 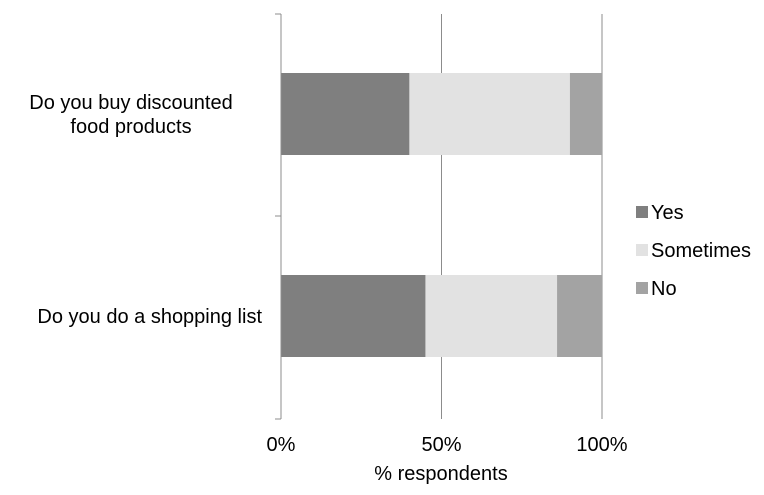 I want to click on axes, so click(x=278, y=216).